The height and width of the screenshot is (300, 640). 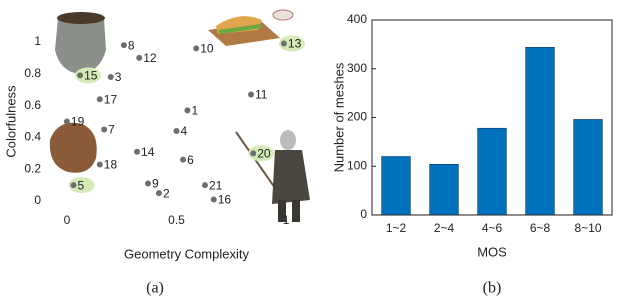 What do you see at coordinates (176, 220) in the screenshot?
I see `x-tick-label: 0.5` at bounding box center [176, 220].